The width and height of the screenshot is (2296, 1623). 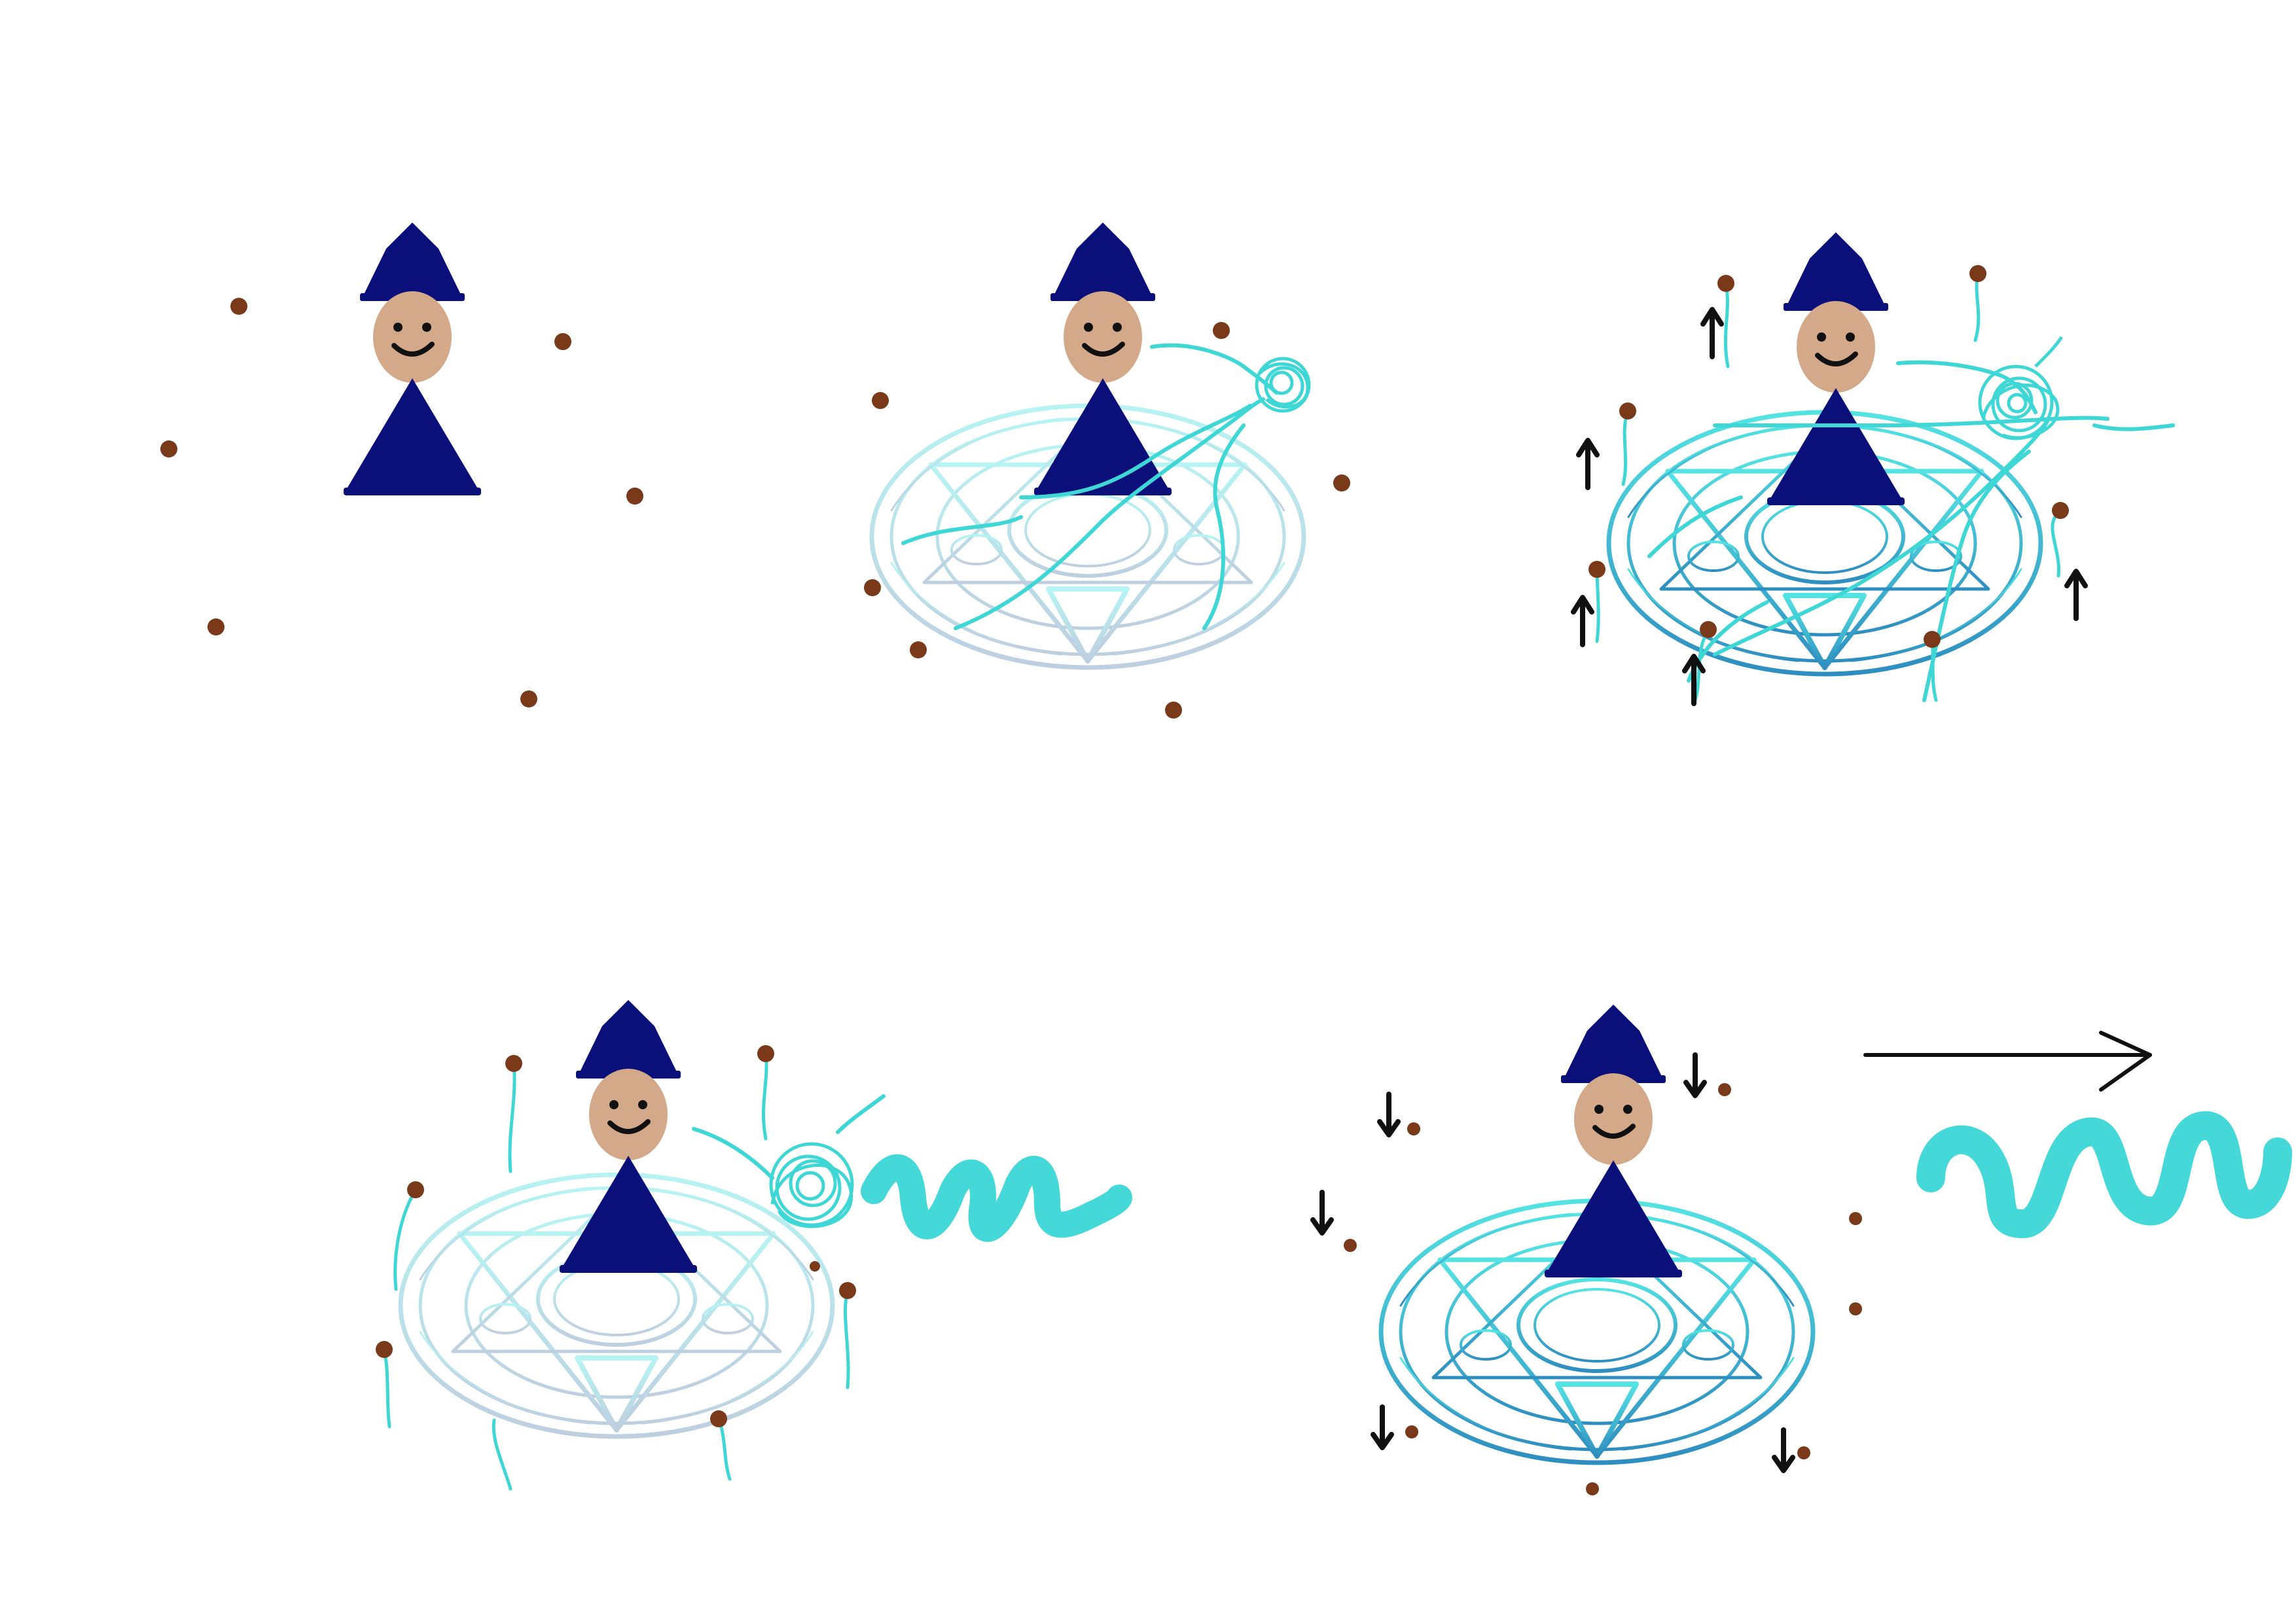 I want to click on right-arrow-icon, so click(x=2007, y=1061).